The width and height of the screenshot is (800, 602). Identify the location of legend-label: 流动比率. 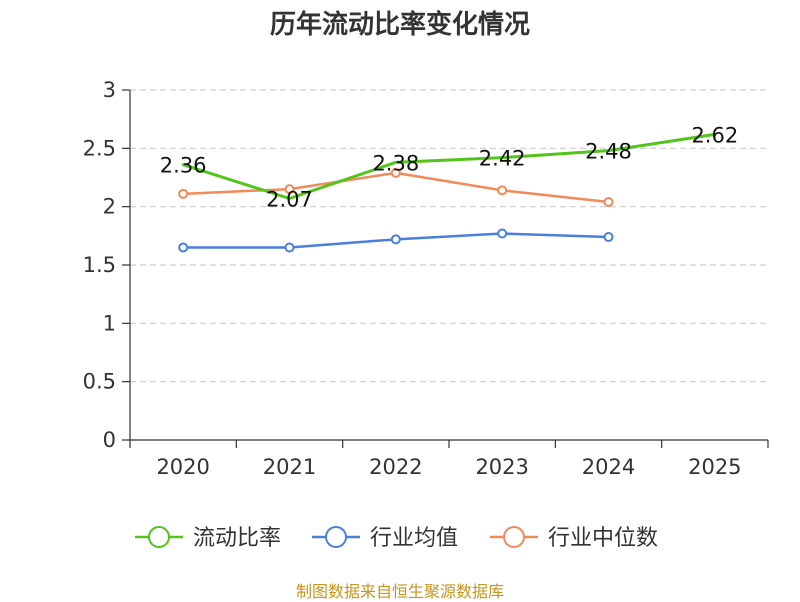
(237, 538).